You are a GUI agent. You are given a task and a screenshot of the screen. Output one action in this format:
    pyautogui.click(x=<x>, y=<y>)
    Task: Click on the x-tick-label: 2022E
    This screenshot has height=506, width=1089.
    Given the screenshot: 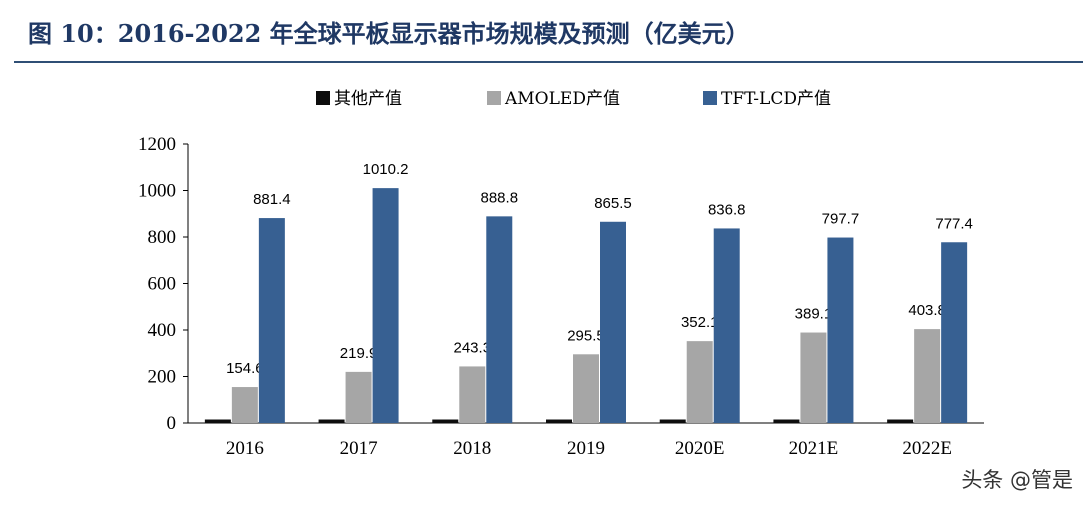 What is the action you would take?
    pyautogui.click(x=927, y=448)
    